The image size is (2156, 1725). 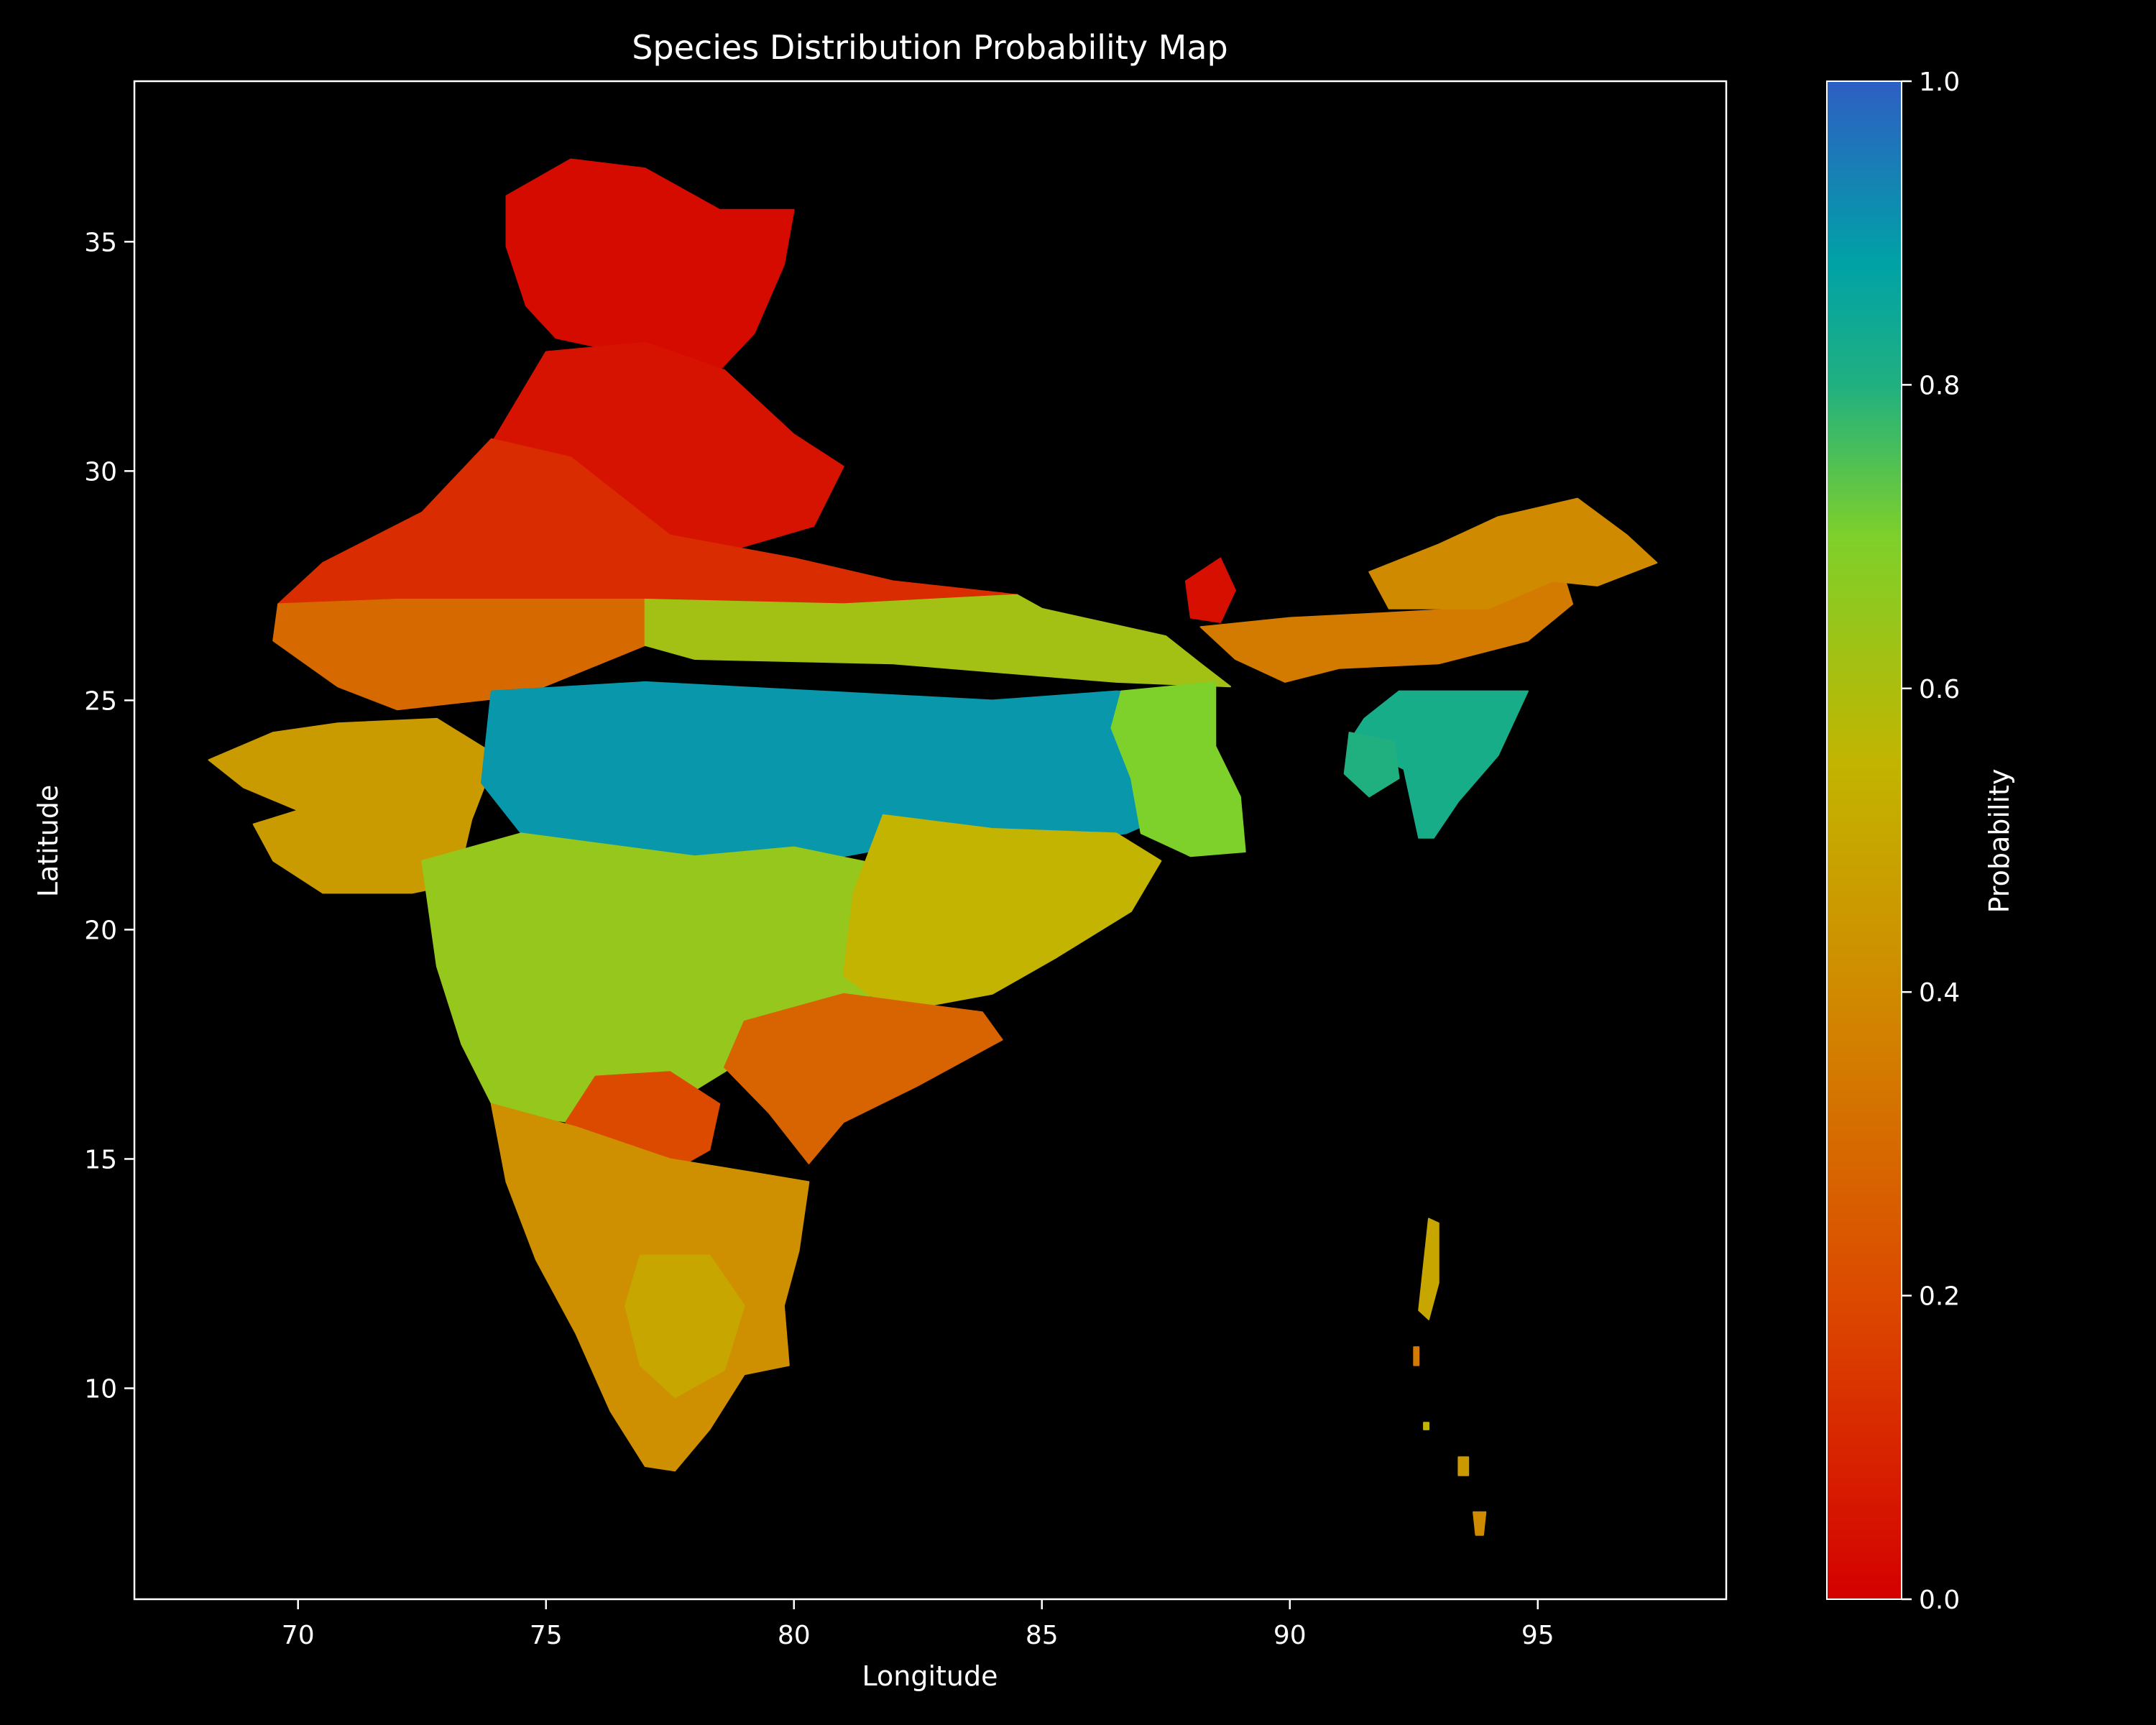 I want to click on colorbar-axis: 0.0 0.2 0.4 0.6 0.8 1.0, so click(x=1931, y=841).